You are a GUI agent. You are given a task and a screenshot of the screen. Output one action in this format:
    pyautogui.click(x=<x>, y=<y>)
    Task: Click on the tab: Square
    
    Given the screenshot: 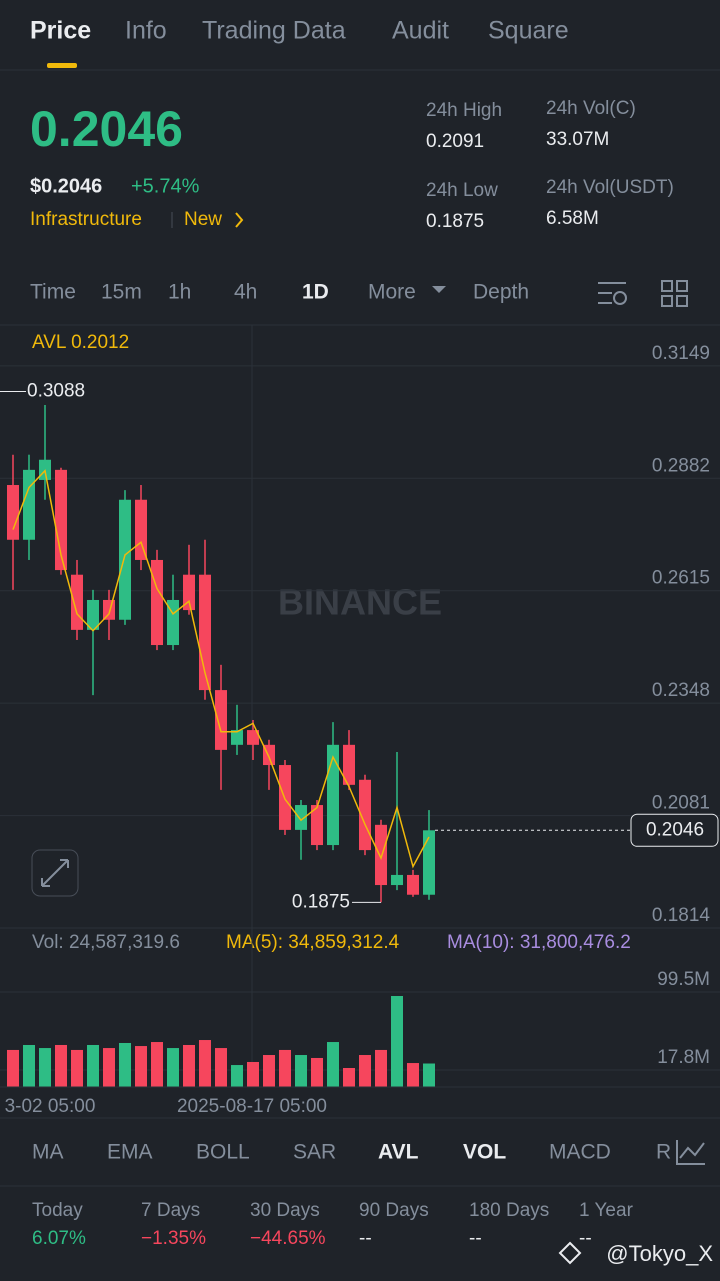 What is the action you would take?
    pyautogui.click(x=528, y=31)
    